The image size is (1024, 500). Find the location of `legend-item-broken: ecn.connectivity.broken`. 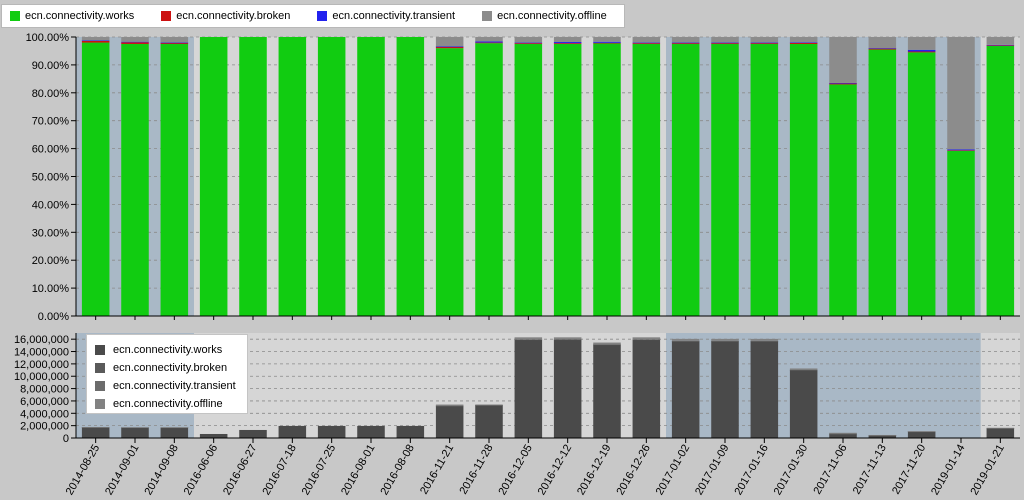

legend-item-broken: ecn.connectivity.broken is located at coordinates (225, 16).